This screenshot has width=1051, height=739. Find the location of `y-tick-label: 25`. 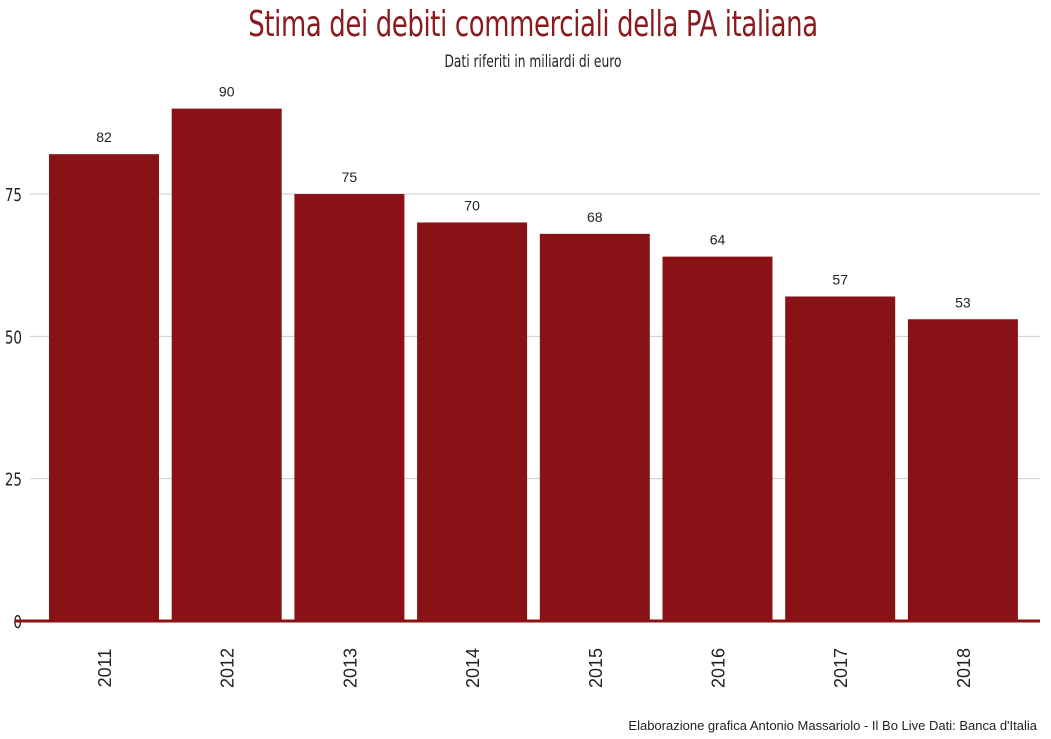

y-tick-label: 25 is located at coordinates (13, 479).